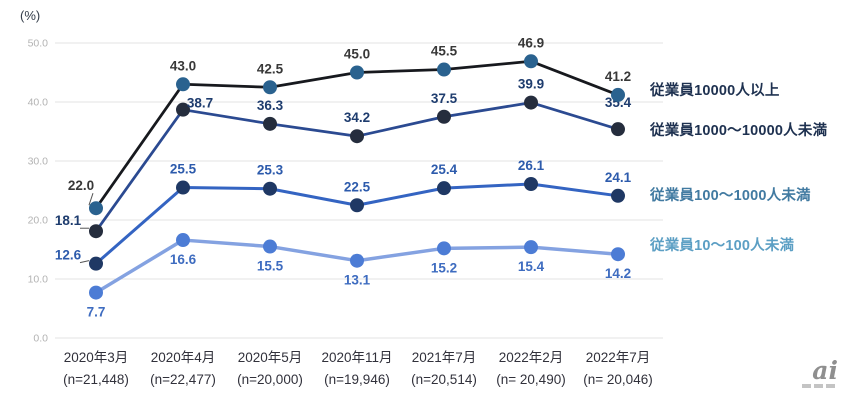 This screenshot has width=846, height=400. Describe the element at coordinates (30, 15) in the screenshot. I see `y-axis-unit-label: (%)` at that location.